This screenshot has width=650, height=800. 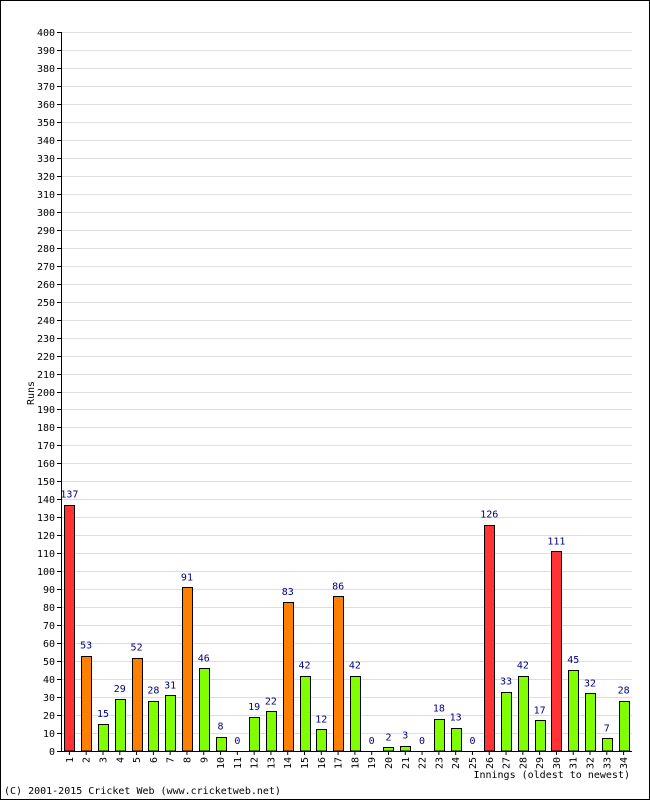 What do you see at coordinates (137, 648) in the screenshot?
I see `data-label-innings-5: 52` at bounding box center [137, 648].